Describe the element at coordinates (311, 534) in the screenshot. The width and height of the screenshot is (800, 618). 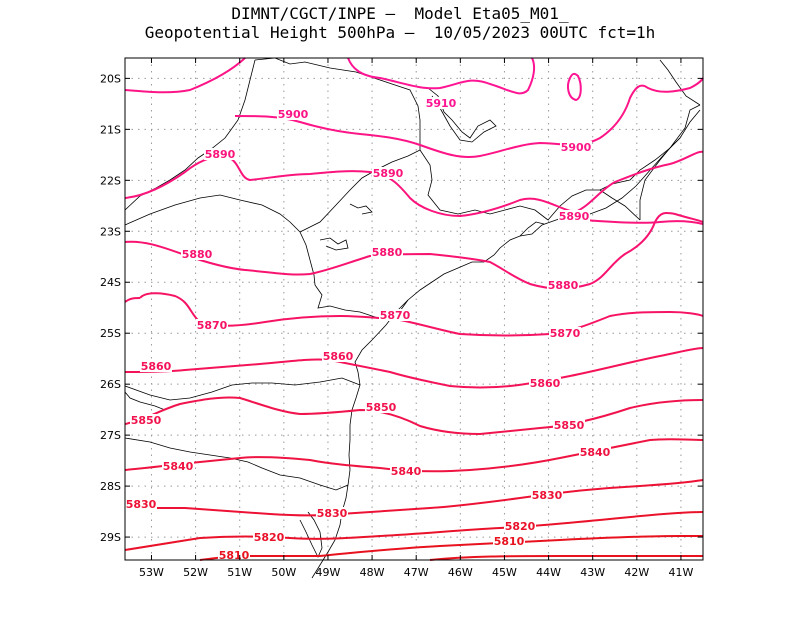
I see `lagoon` at that location.